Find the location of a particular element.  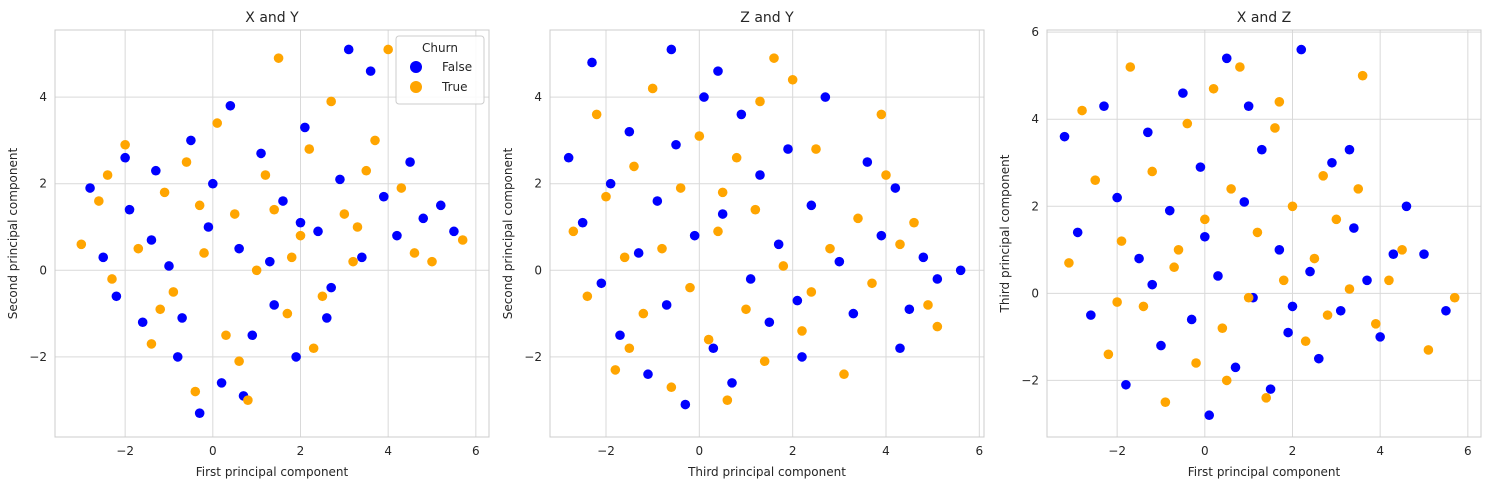

y-tick-label: 2 is located at coordinates (1035, 206).